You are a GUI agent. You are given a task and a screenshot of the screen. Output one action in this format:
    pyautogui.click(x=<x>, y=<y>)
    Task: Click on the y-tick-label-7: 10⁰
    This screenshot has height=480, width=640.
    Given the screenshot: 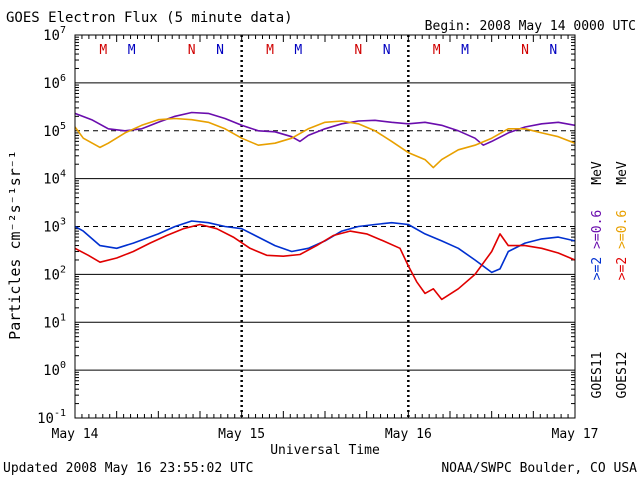 What is the action you would take?
    pyautogui.click(x=54, y=369)
    